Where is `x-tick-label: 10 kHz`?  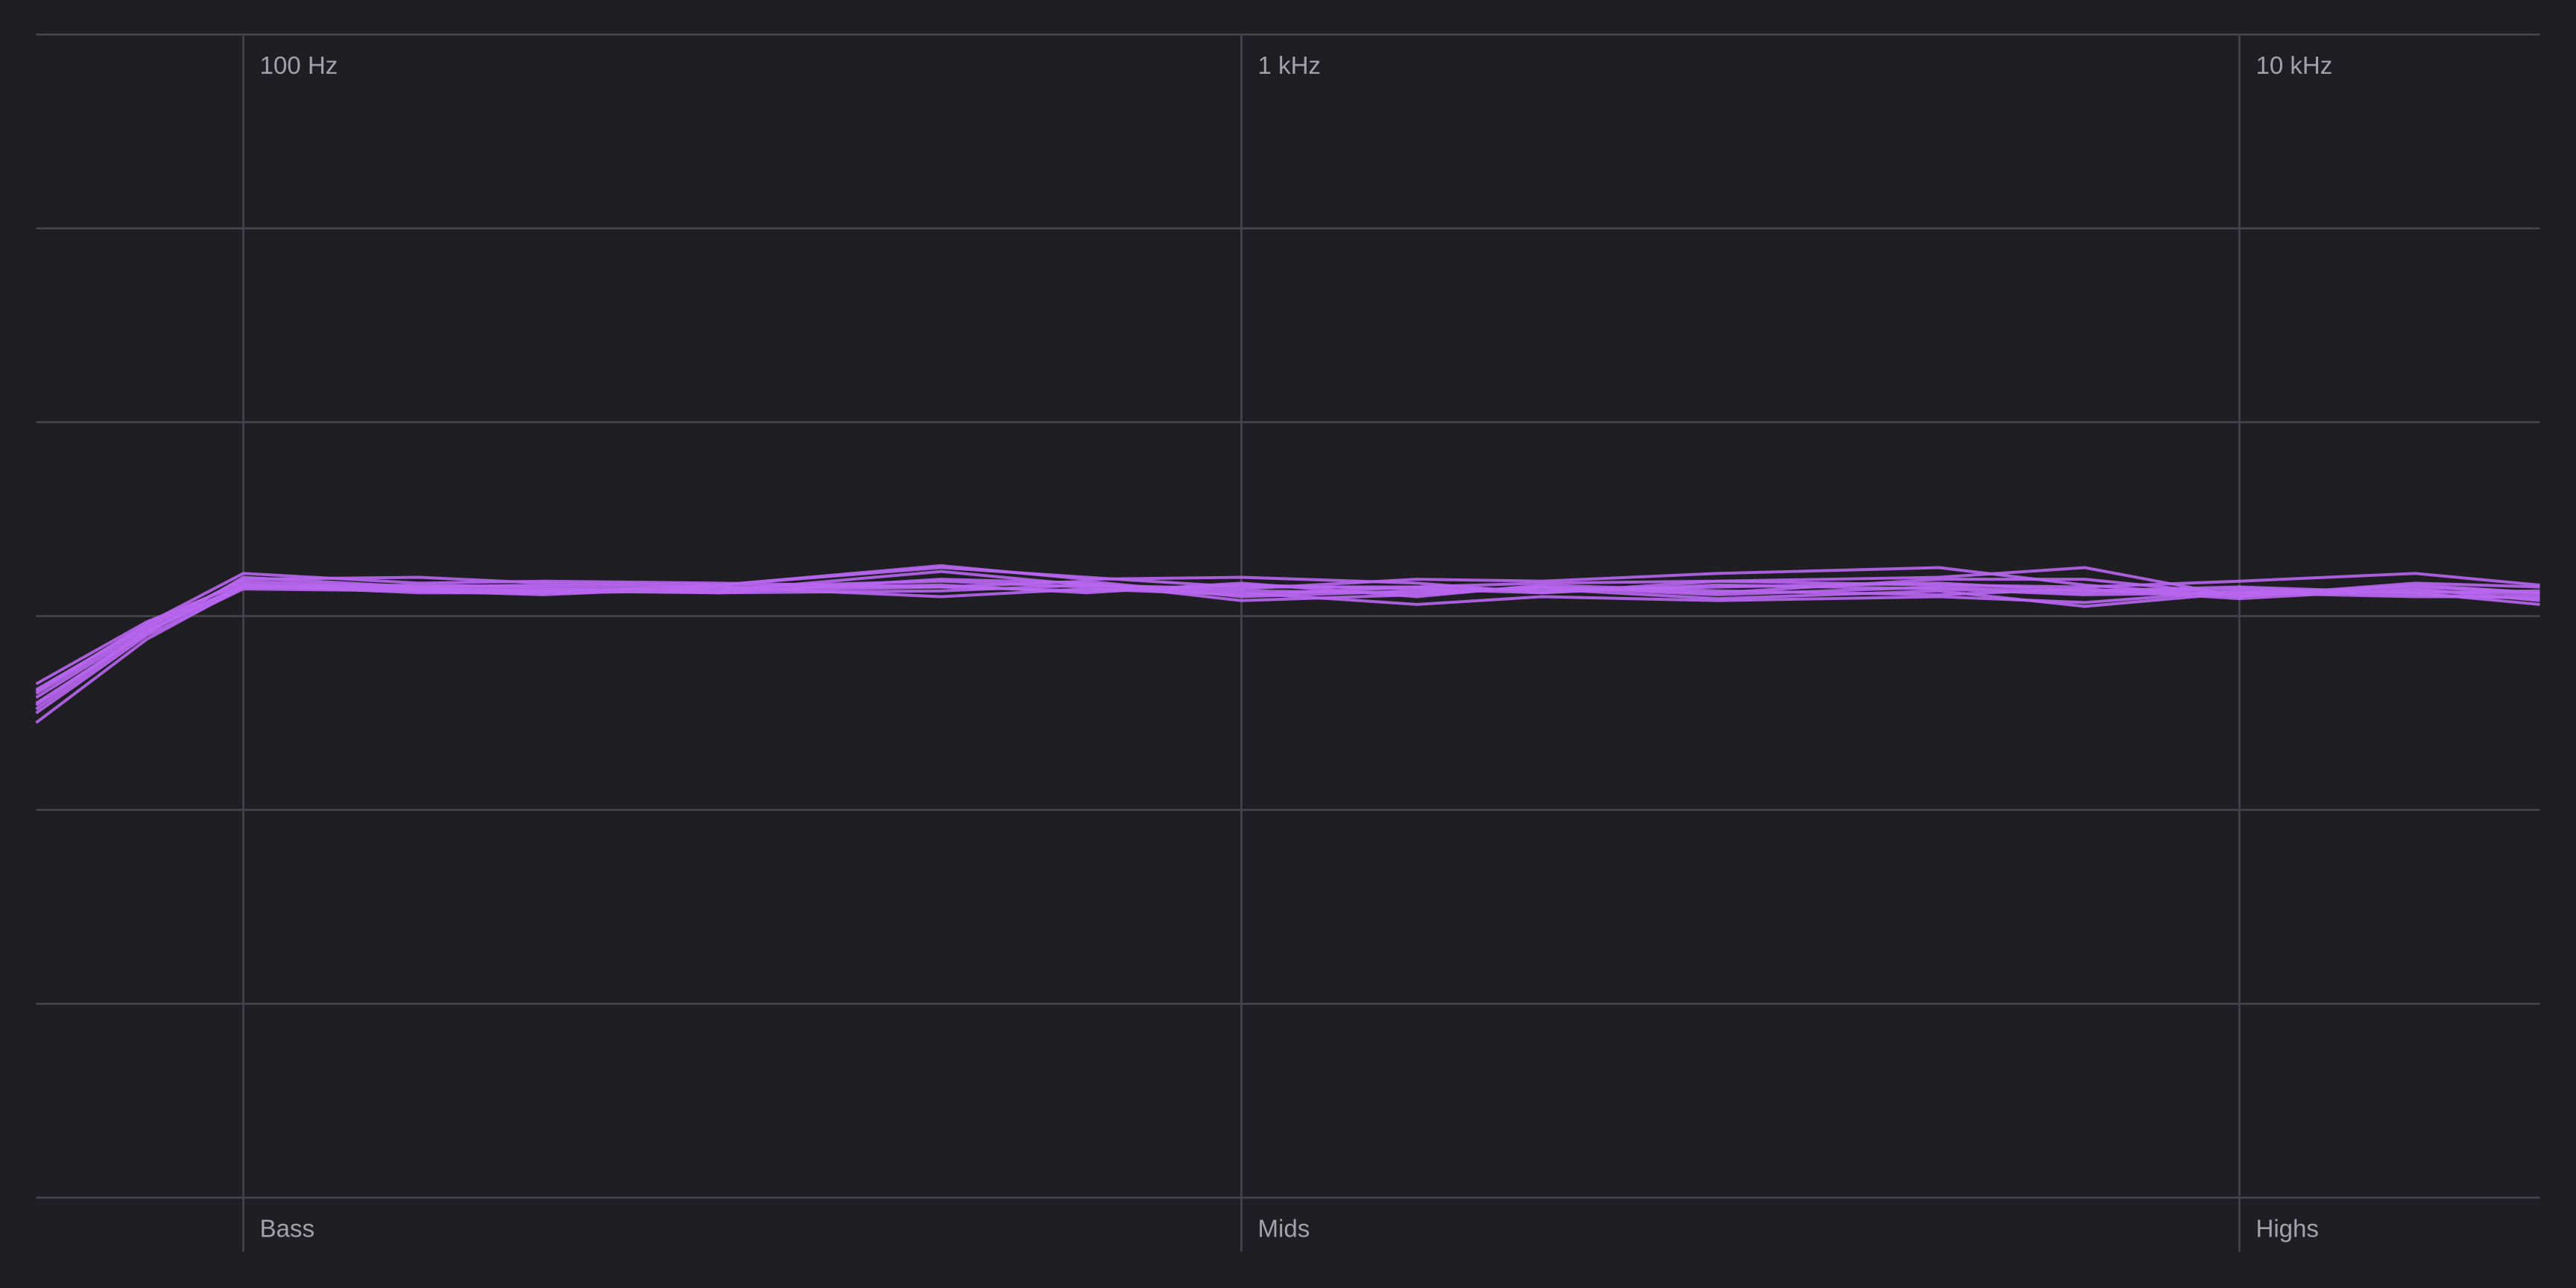
x-tick-label: 10 kHz is located at coordinates (2293, 66).